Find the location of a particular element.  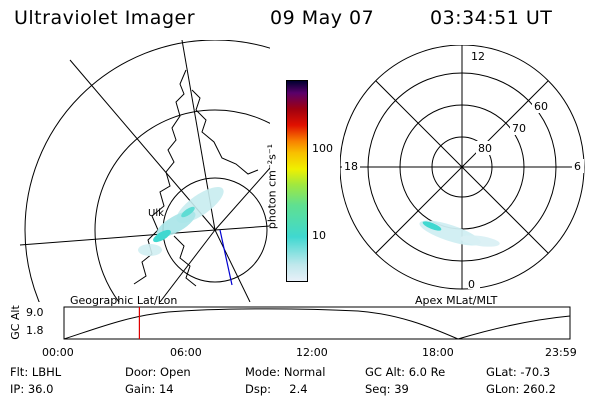

altitude-ytick-low: 1.8 is located at coordinates (35, 330).